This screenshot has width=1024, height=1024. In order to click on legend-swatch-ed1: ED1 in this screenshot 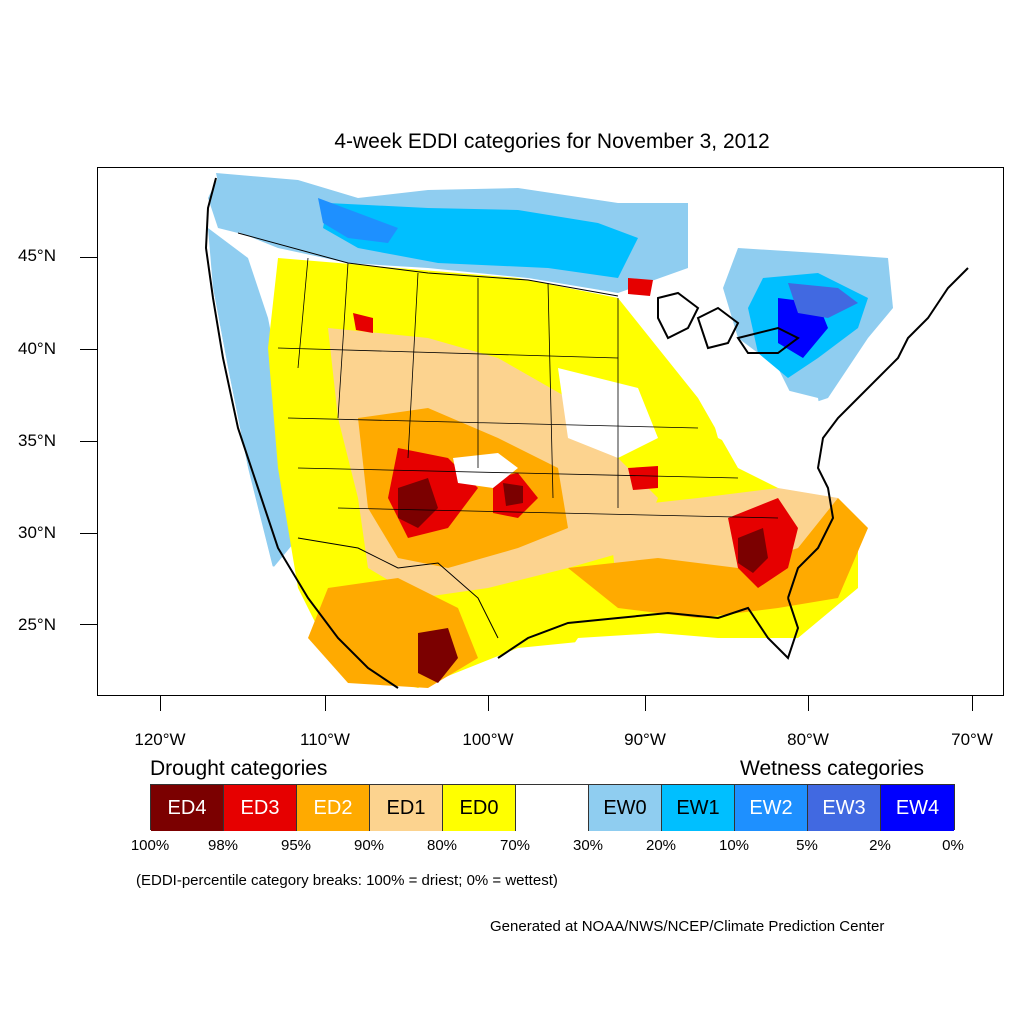, I will do `click(406, 808)`.